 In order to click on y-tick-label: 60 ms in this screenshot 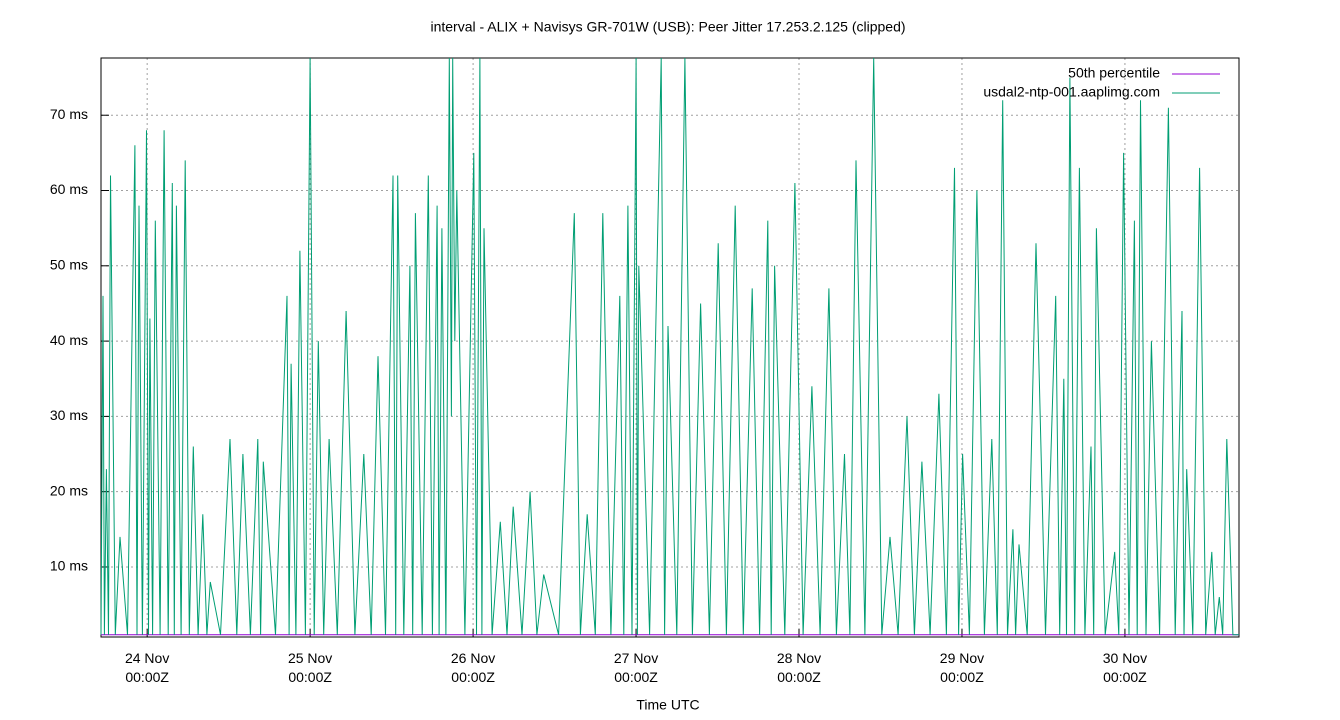, I will do `click(69, 189)`.